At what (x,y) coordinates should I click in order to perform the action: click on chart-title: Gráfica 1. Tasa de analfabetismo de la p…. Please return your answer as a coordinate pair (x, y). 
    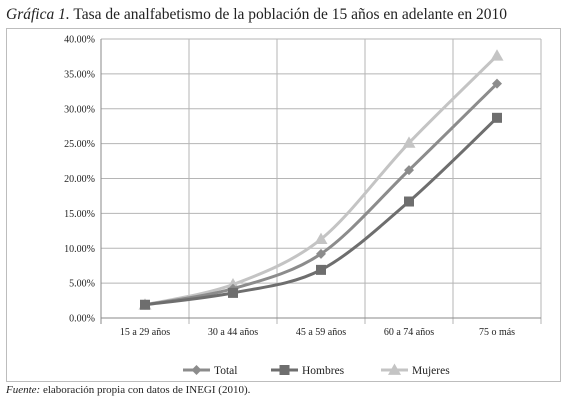
    Looking at the image, I should click on (256, 15).